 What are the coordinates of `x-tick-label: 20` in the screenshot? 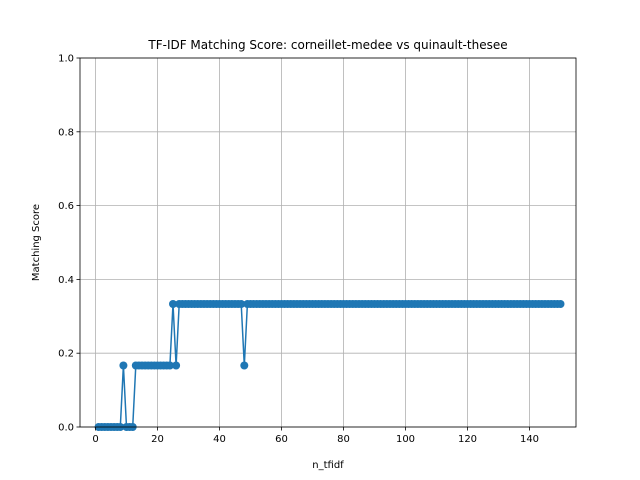 It's located at (157, 439).